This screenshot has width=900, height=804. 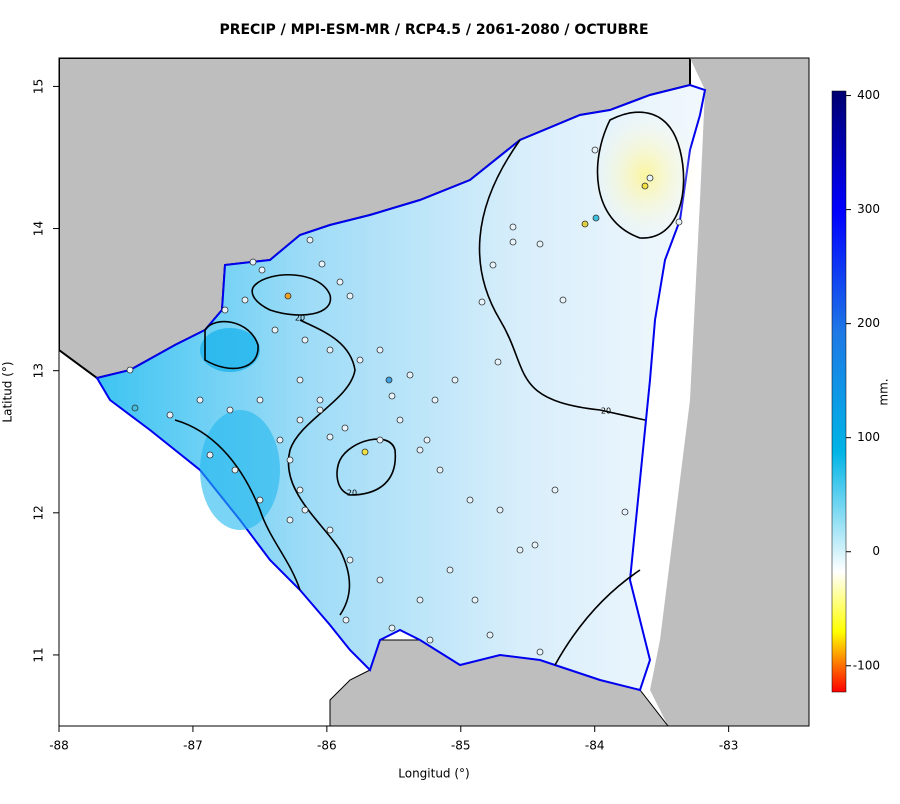 What do you see at coordinates (39, 86) in the screenshot?
I see `y-tick-label: 15` at bounding box center [39, 86].